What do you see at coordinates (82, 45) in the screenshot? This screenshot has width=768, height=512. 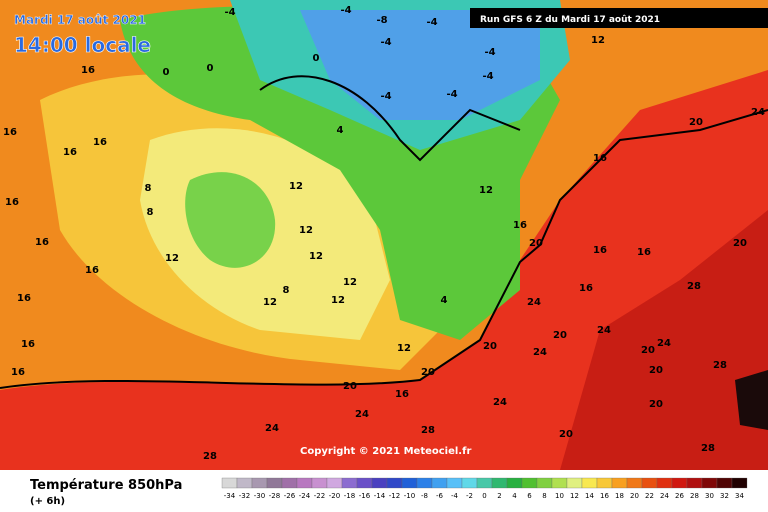 I see `time: 14:00 locale` at bounding box center [82, 45].